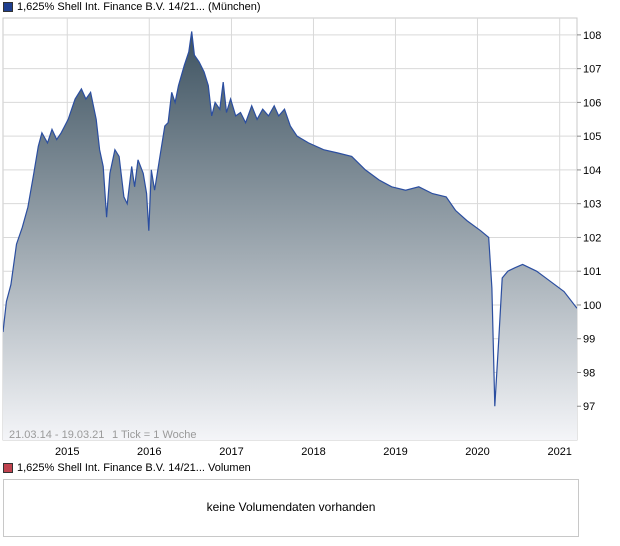  Describe the element at coordinates (8, 7) in the screenshot. I see `price-series-swatch` at that location.